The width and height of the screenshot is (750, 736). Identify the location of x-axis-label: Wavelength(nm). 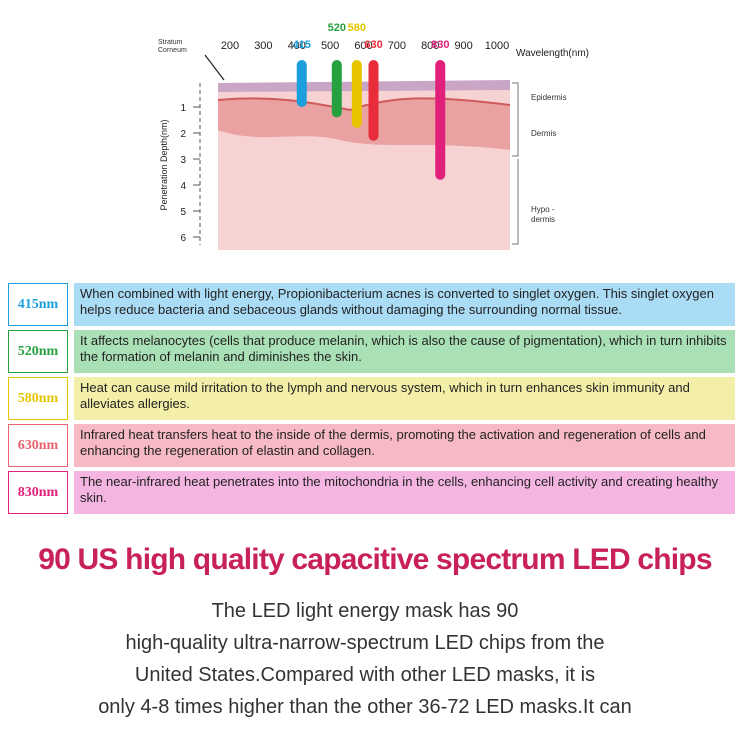
(552, 53).